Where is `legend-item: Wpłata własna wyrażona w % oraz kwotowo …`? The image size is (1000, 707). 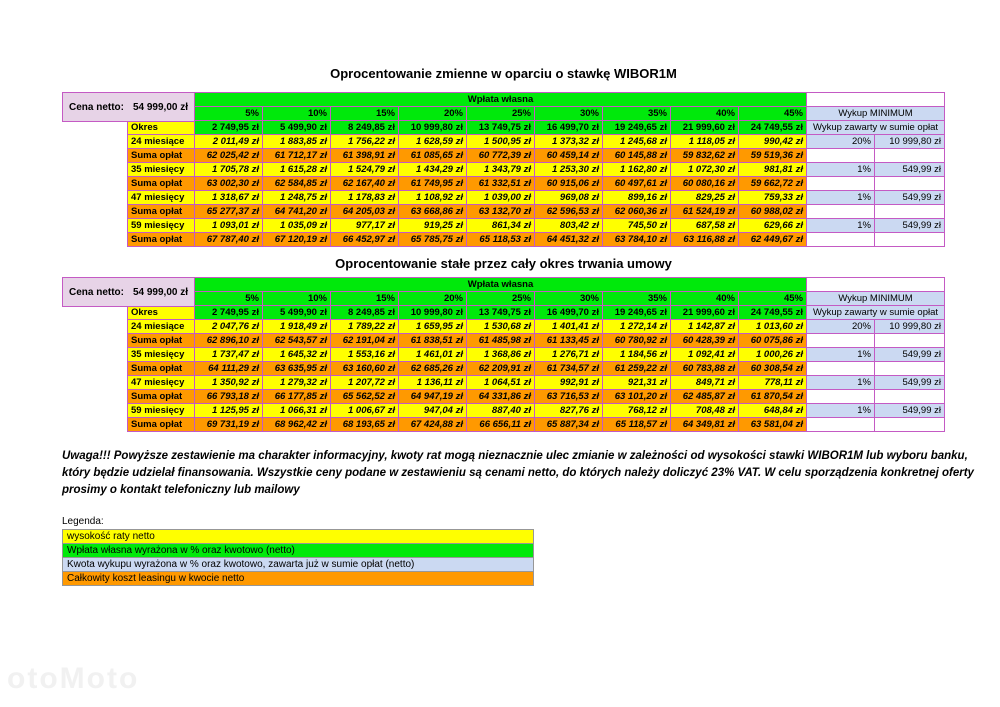
legend-item: Wpłata własna wyrażona w % oraz kwotowo … is located at coordinates (298, 550).